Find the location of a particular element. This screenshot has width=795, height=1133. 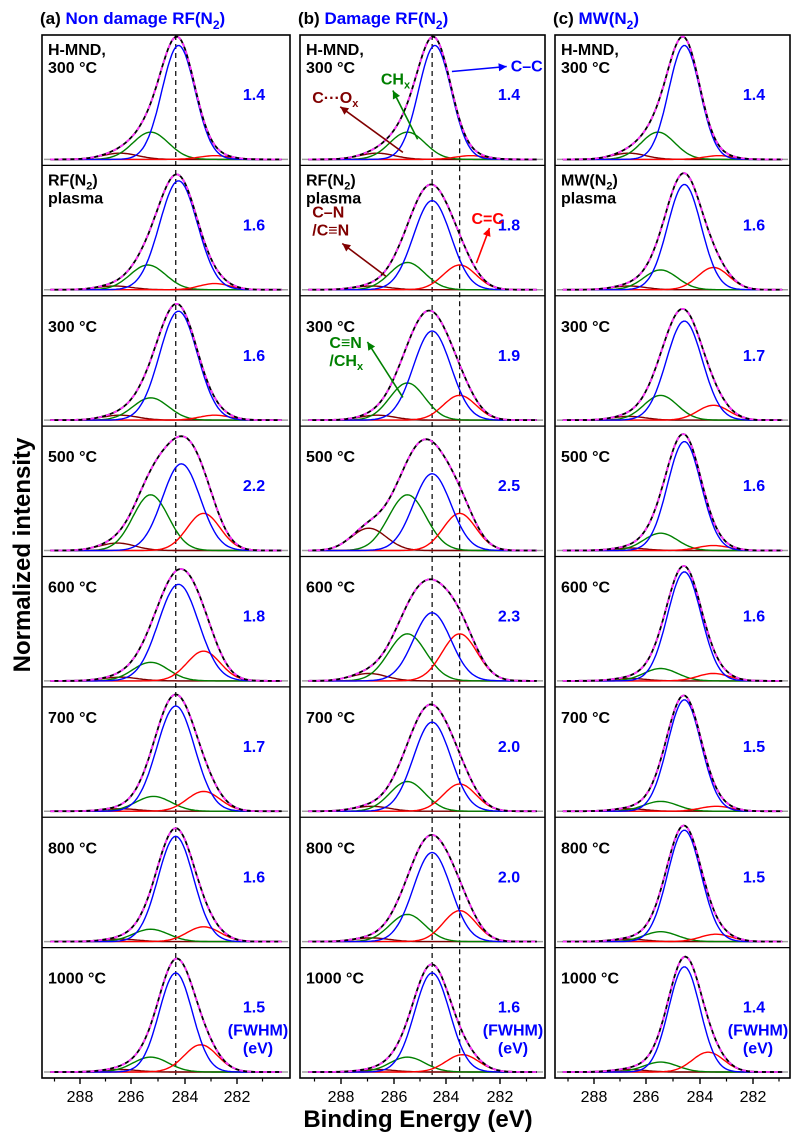

spectrum-row: H-MND,300 °C 1.4 is located at coordinates (672, 100).